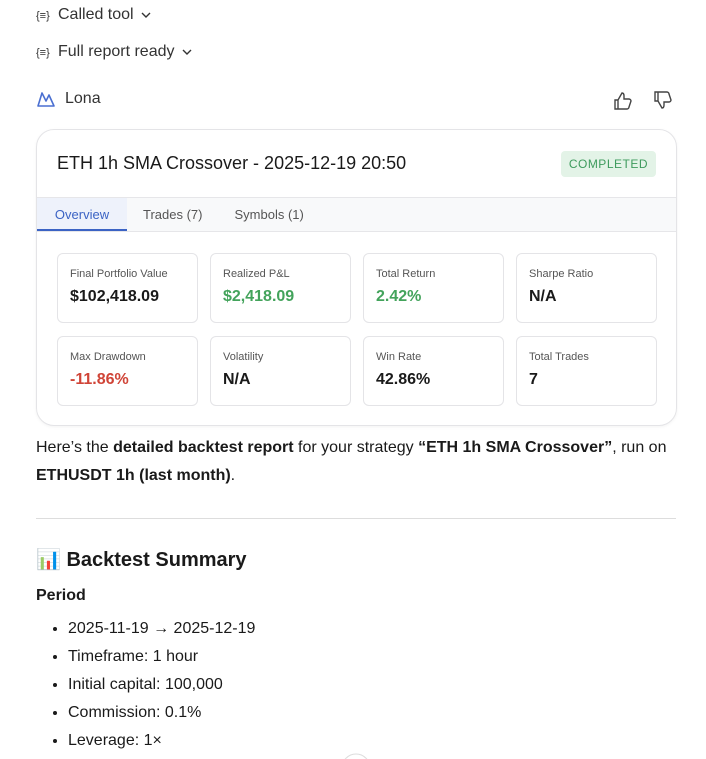  Describe the element at coordinates (119, 274) in the screenshot. I see `metric-label: Final Portfolio Value` at that location.